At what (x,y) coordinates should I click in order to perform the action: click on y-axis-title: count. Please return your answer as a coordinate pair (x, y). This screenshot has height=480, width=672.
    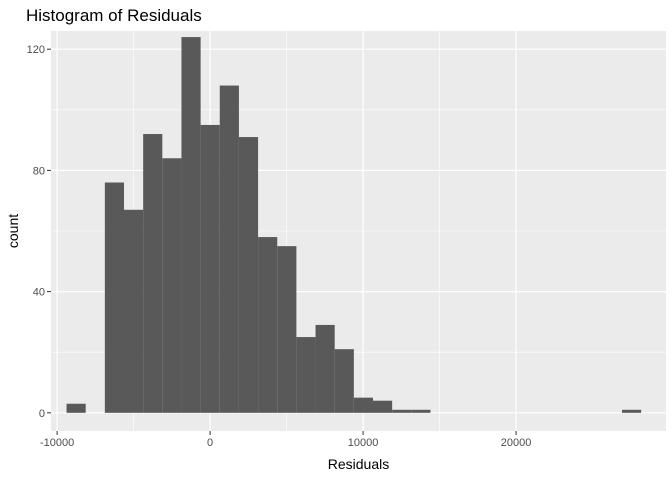
    Looking at the image, I should click on (13, 231).